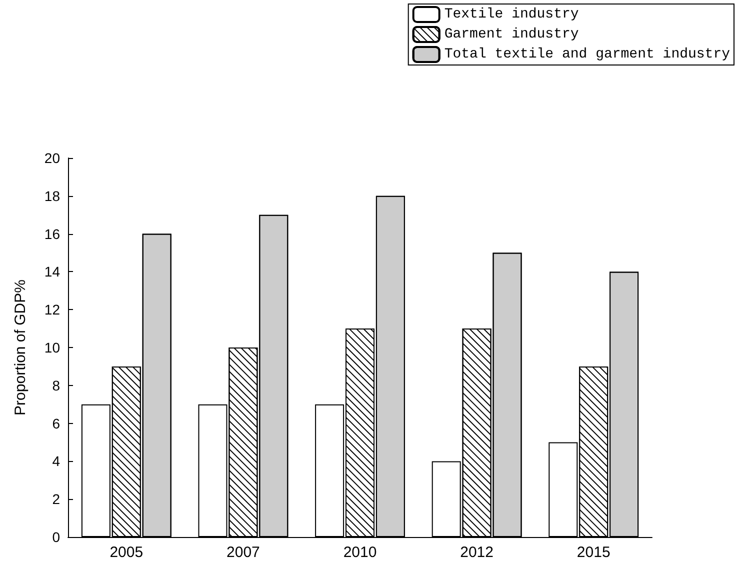 The image size is (742, 569). I want to click on y-tick-label: 10, so click(52, 348).